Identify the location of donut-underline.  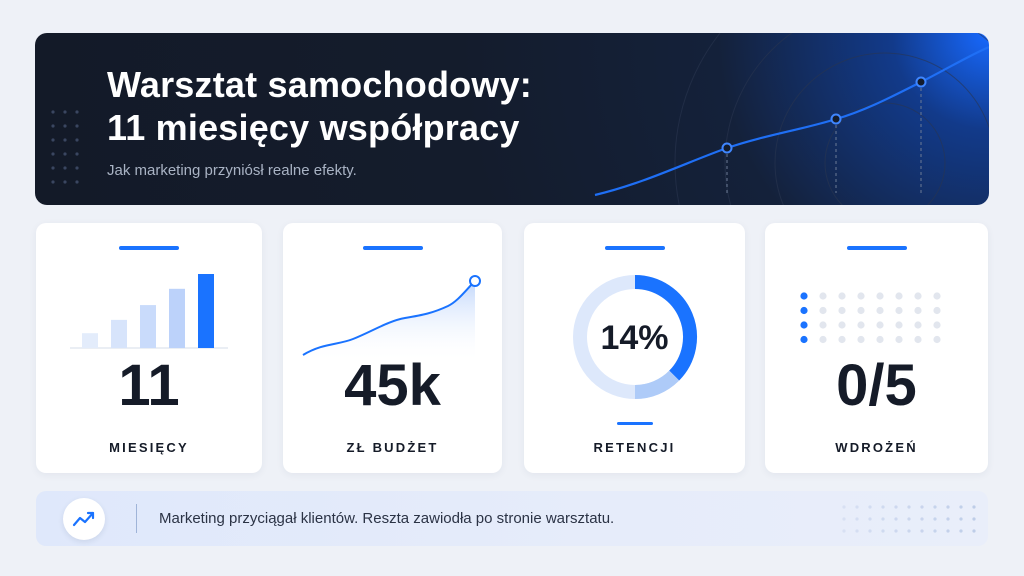
(634, 423).